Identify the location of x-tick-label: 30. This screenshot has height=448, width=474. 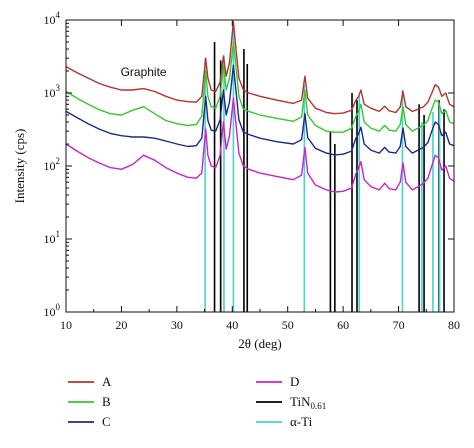
(177, 325).